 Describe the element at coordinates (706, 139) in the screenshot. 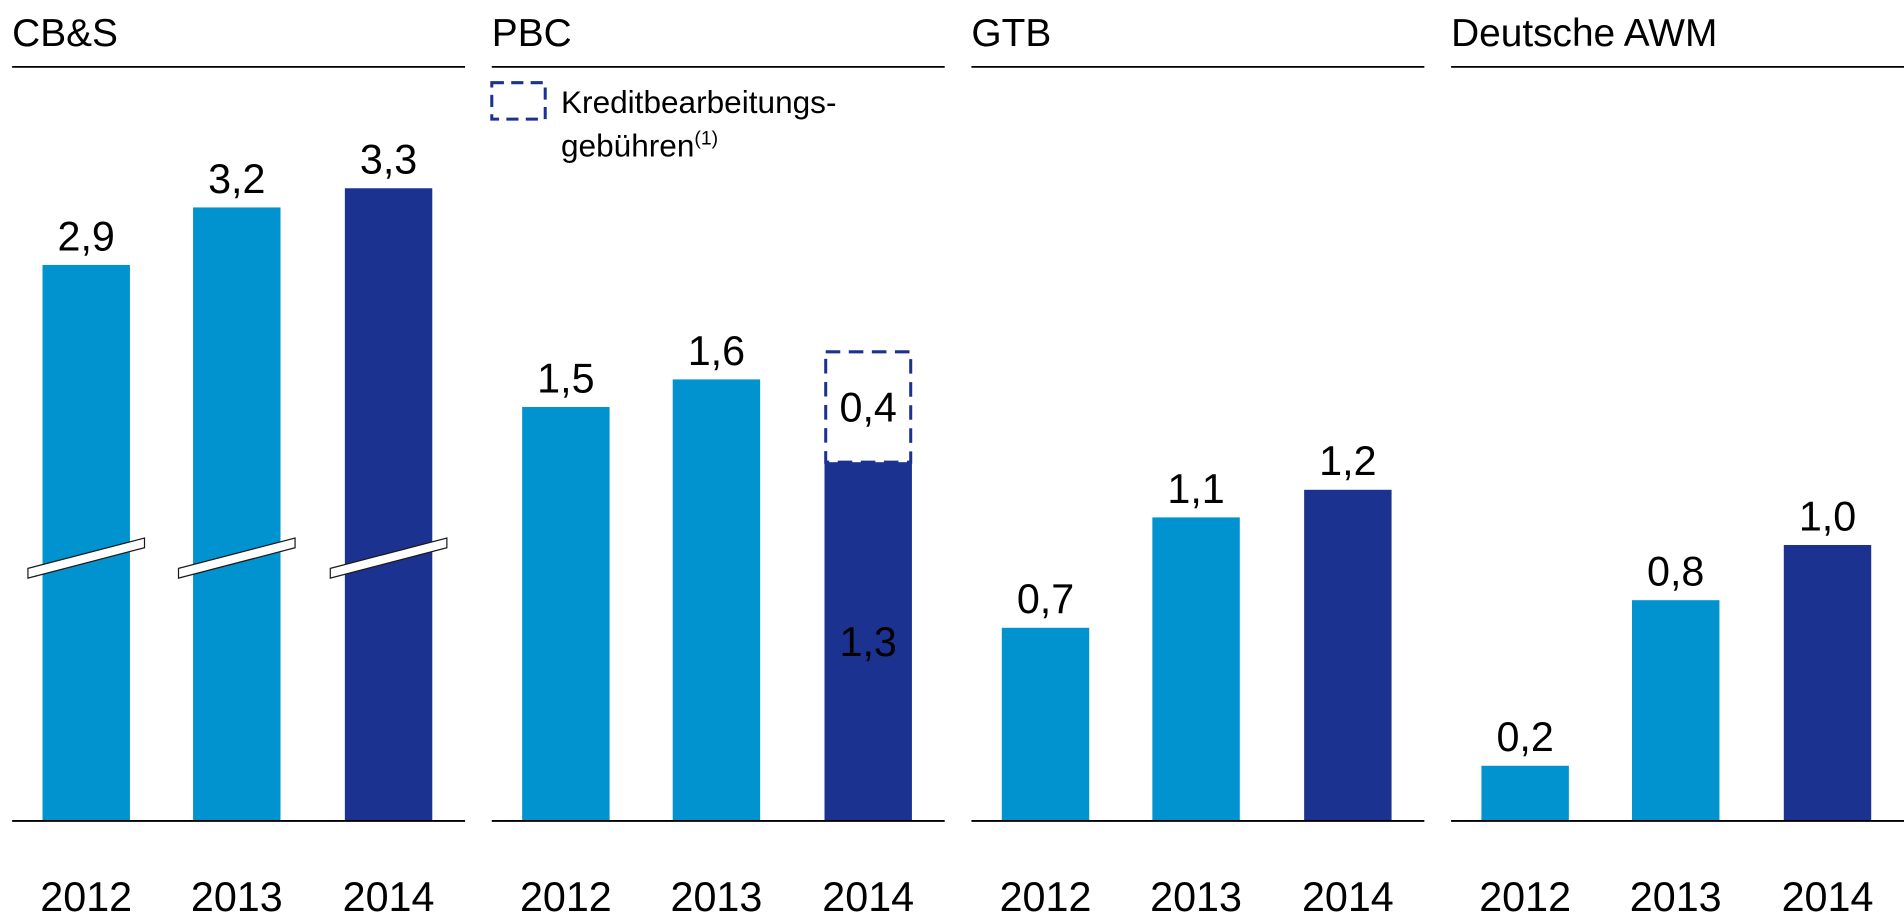

I see `legend-note: (1)` at that location.